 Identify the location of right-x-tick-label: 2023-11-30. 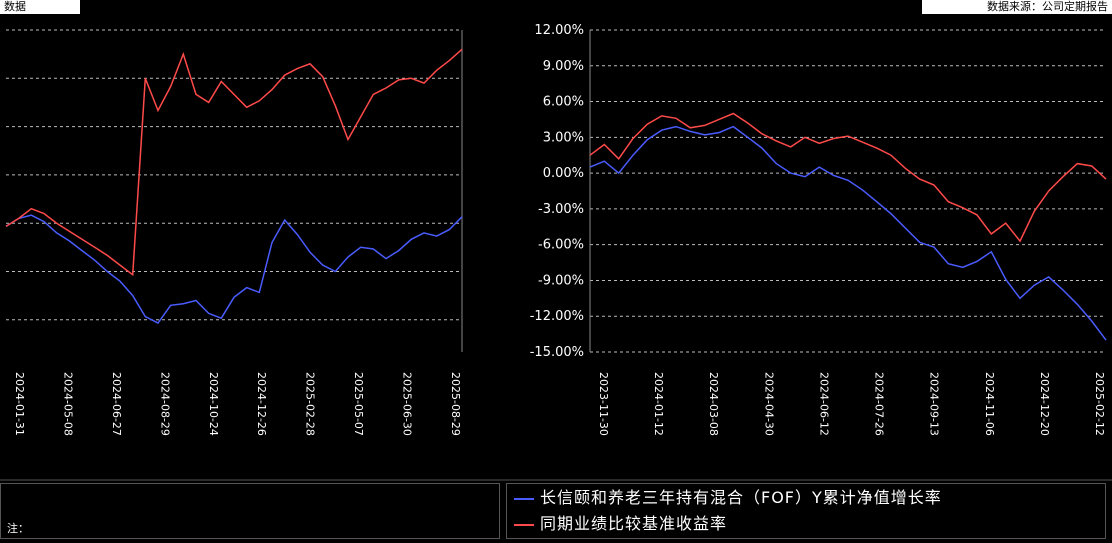
(603, 404).